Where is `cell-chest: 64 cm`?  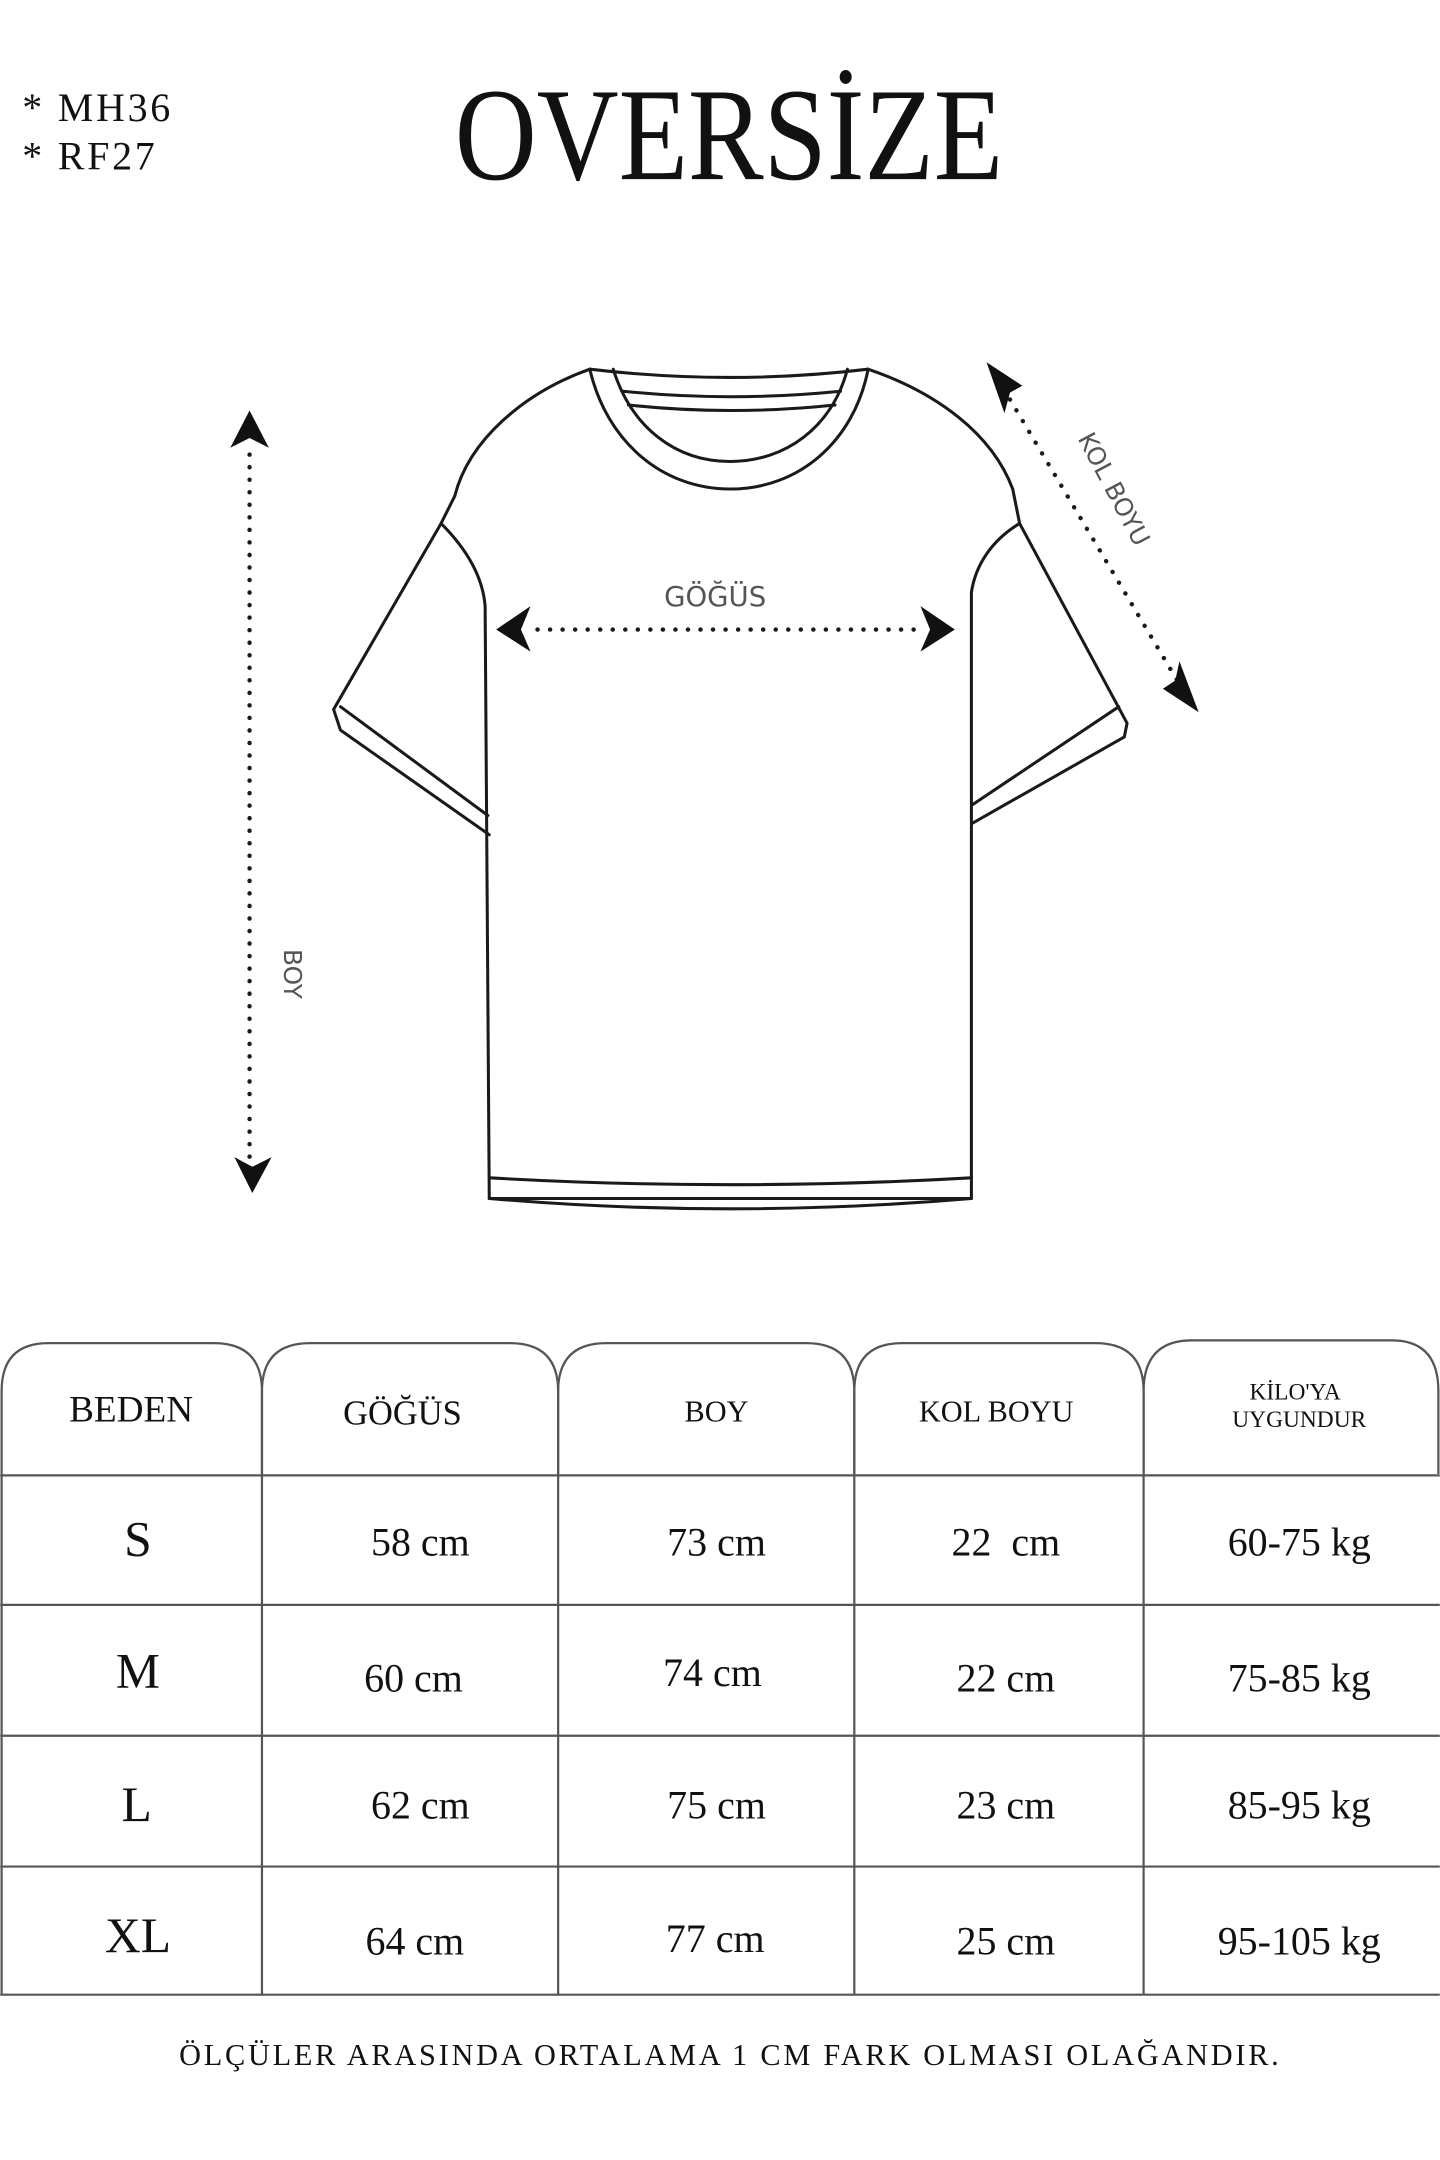
cell-chest: 64 cm is located at coordinates (415, 1941).